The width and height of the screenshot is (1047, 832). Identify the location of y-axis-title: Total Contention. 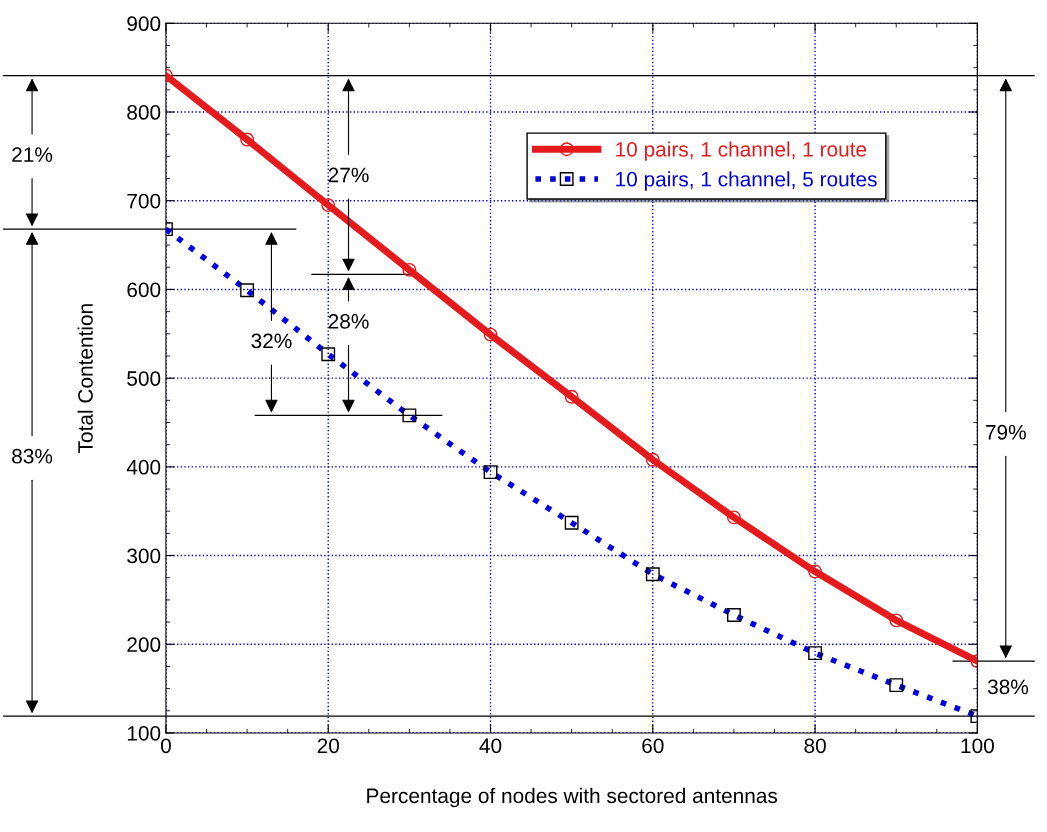
(85, 378).